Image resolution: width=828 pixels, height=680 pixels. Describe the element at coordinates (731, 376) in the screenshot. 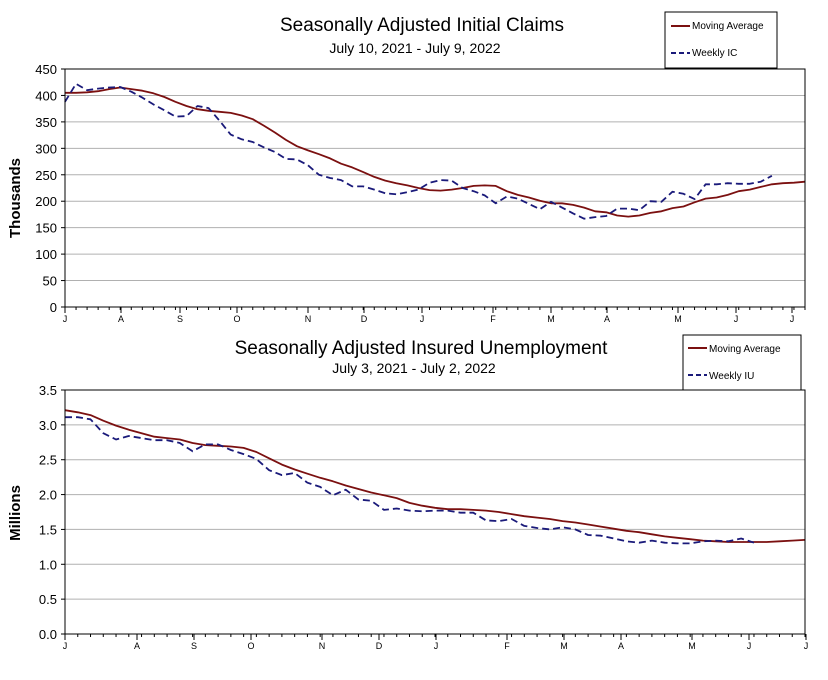

I see `chart2-legend-weekly-label: Weekly IU` at that location.